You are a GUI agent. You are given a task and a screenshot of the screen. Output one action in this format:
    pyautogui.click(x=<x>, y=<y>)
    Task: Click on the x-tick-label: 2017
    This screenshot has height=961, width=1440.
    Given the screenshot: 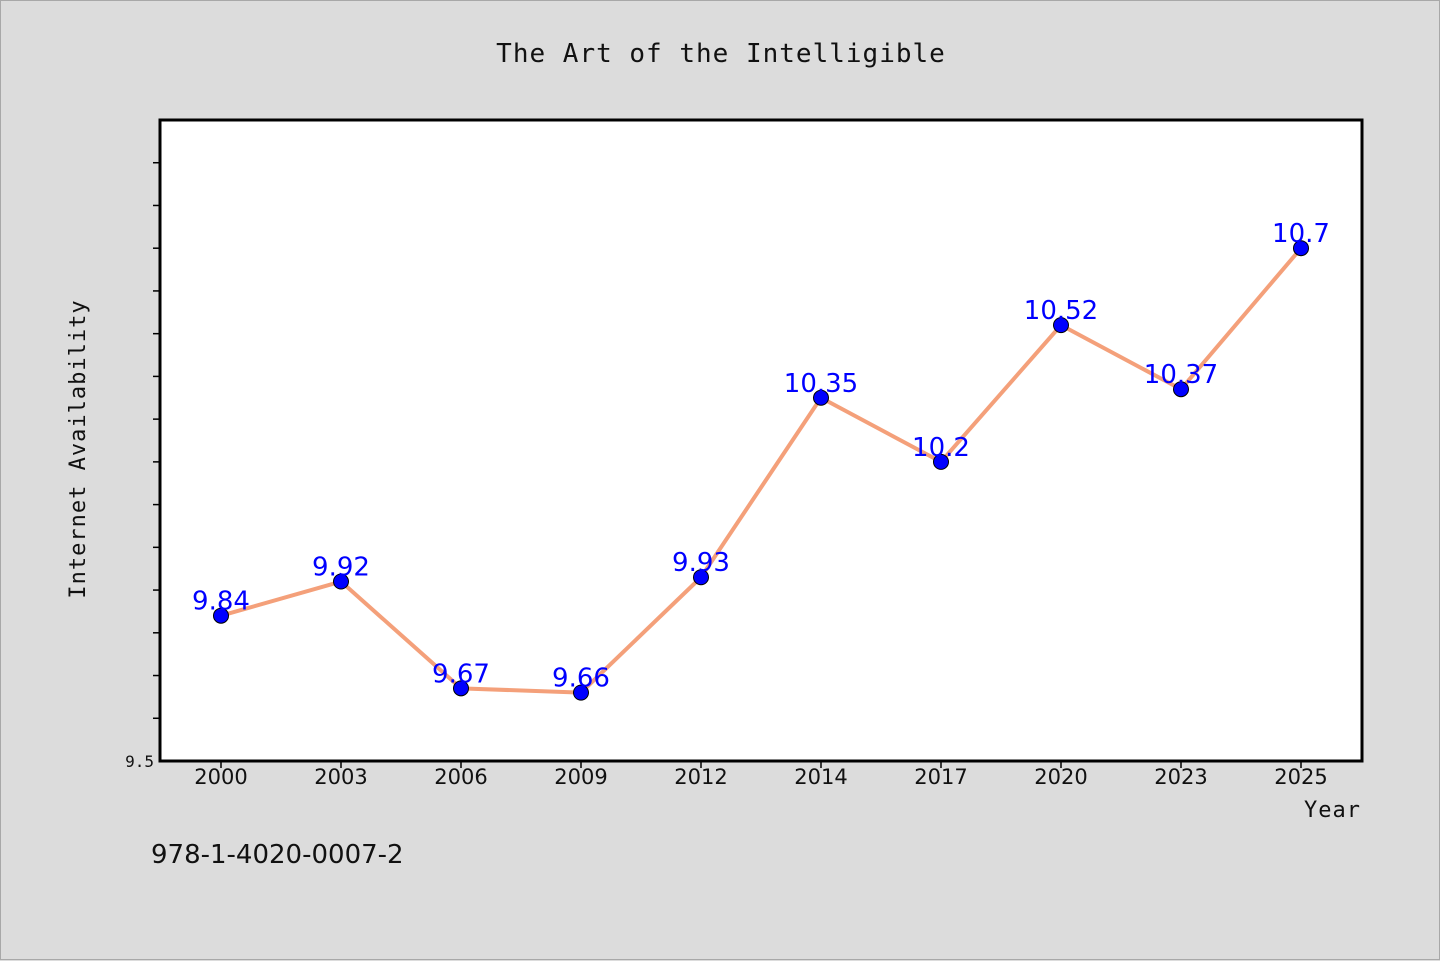 What is the action you would take?
    pyautogui.click(x=940, y=777)
    